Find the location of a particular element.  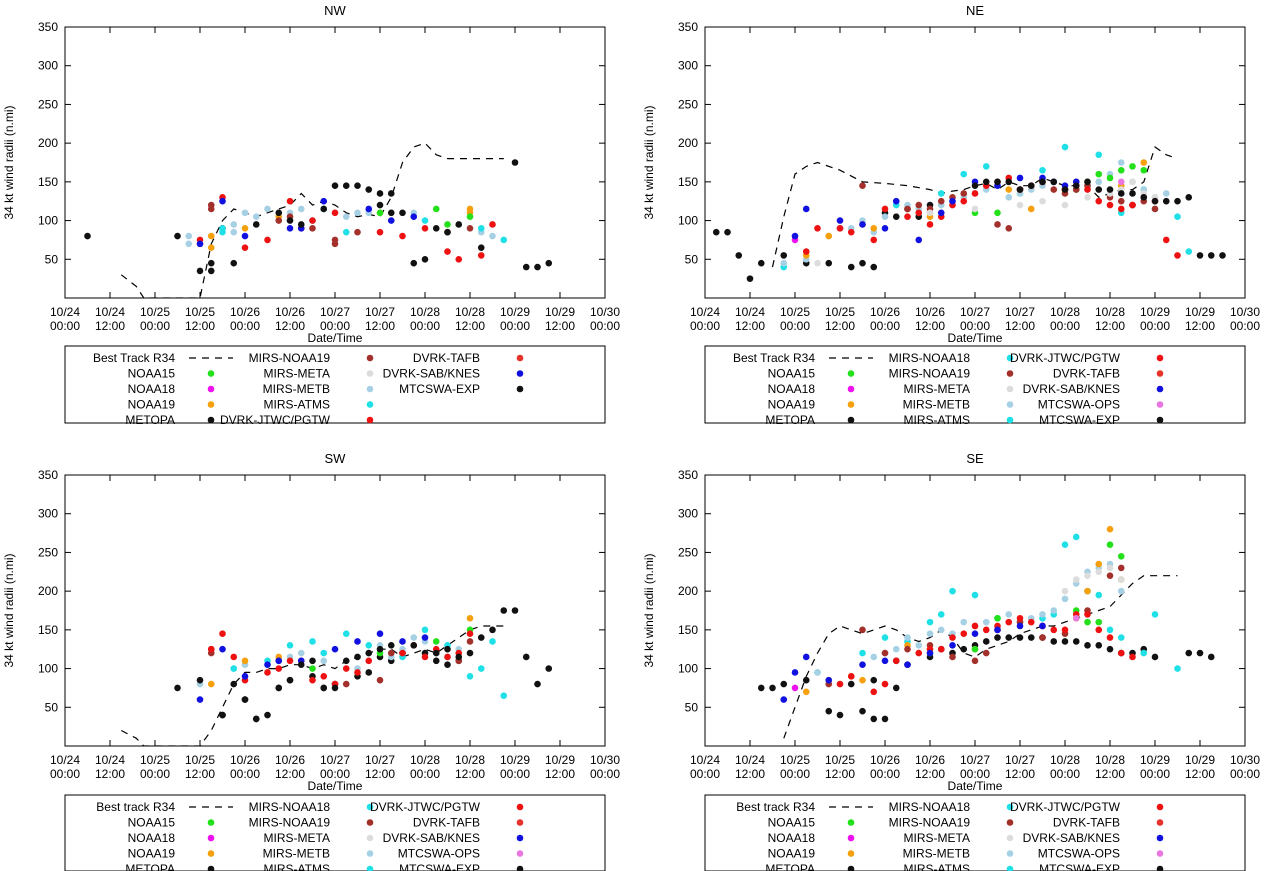

legend-label: DVRK-SAB/KNES is located at coordinates (431, 374).